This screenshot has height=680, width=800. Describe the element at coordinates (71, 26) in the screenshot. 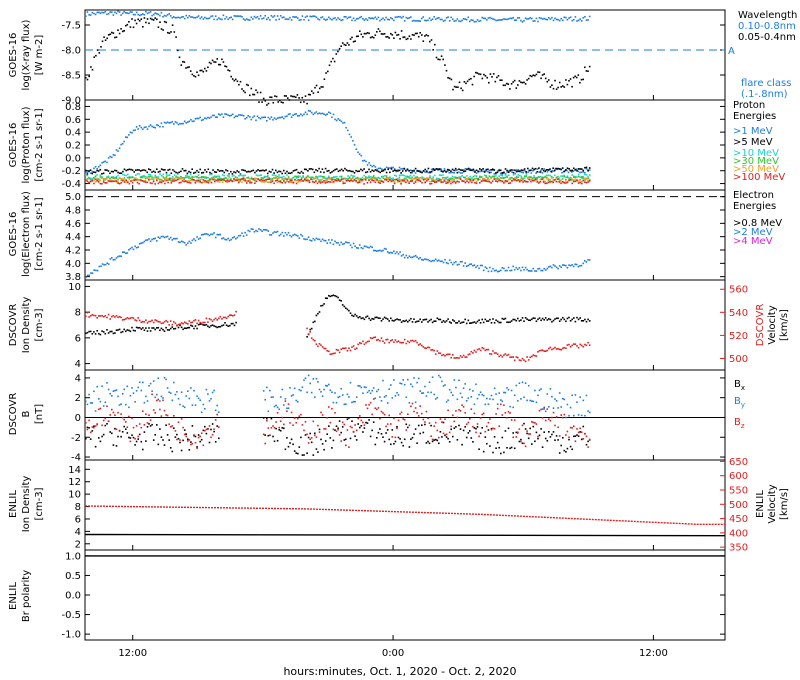

I see `xray-ytick-label: -7.5` at that location.